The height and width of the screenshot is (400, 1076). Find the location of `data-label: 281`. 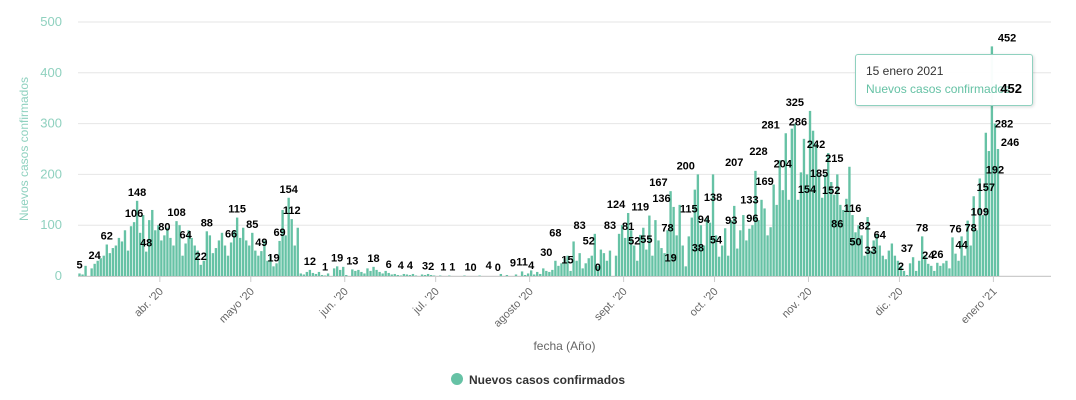

data-label: 281 is located at coordinates (770, 125).